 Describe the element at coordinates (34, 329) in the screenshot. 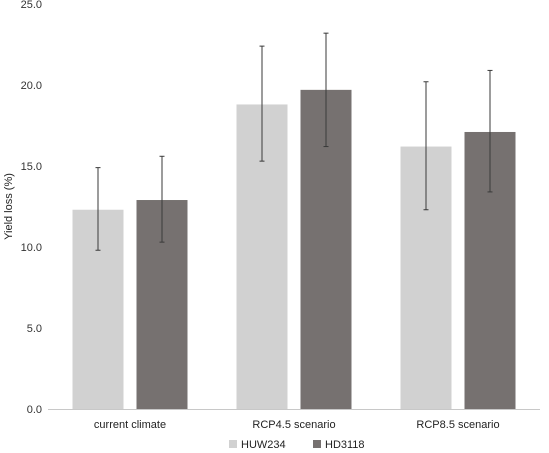

I see `y-tick-label: 5.0` at that location.